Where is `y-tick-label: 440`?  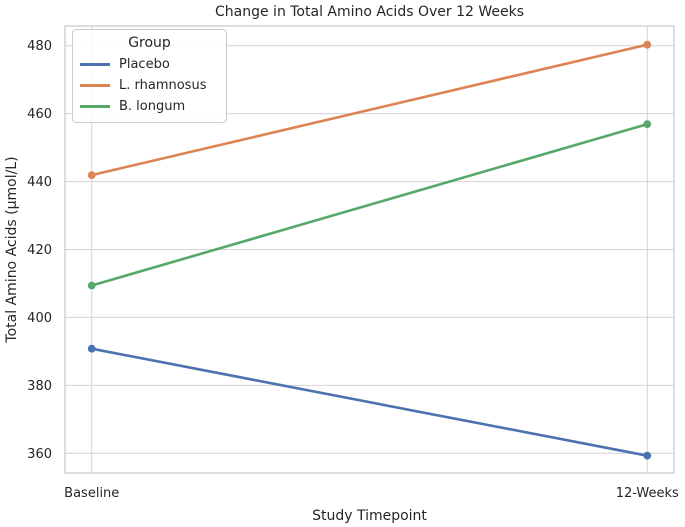
y-tick-label: 440 is located at coordinates (39, 182).